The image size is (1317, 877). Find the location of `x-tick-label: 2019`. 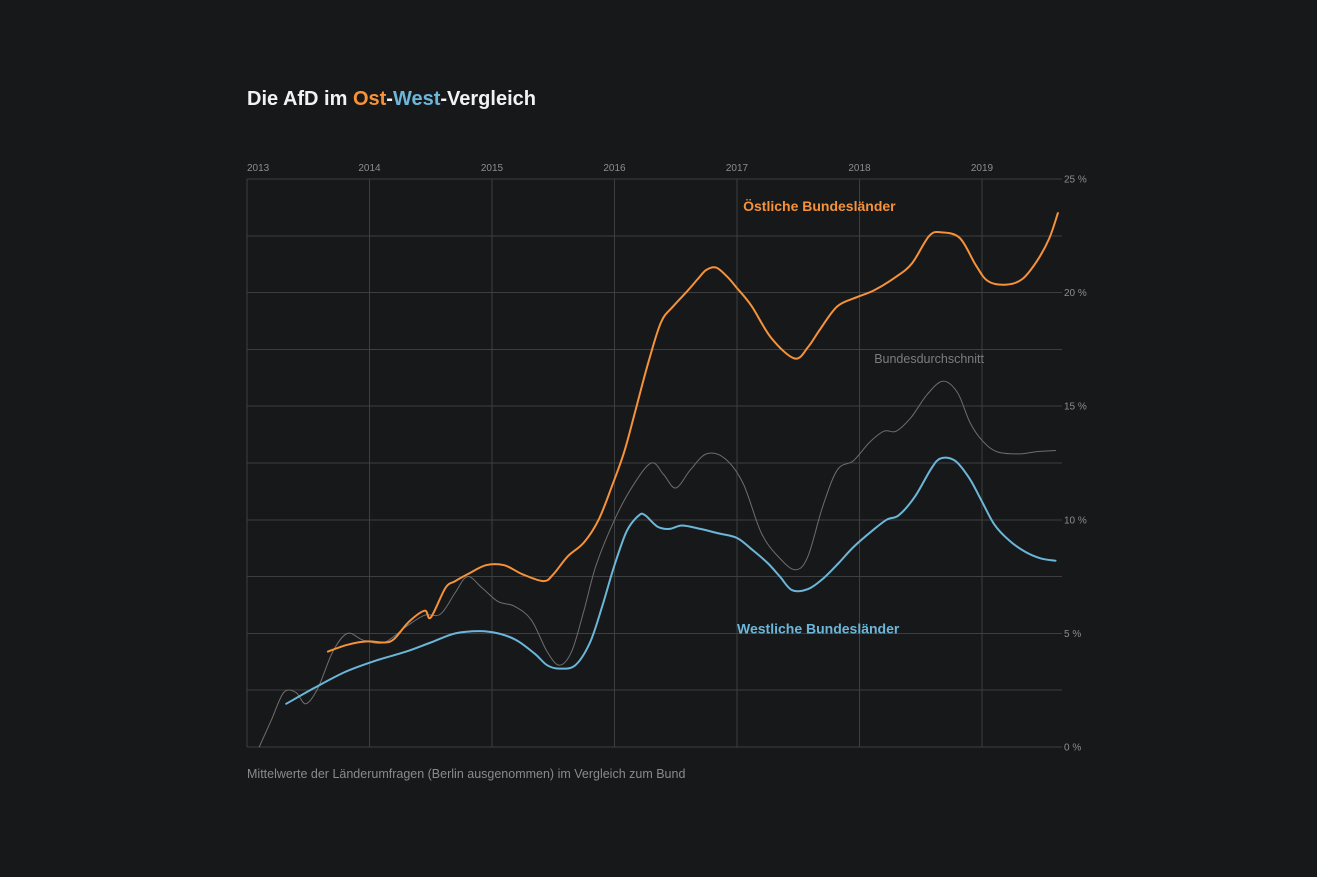

x-tick-label: 2019 is located at coordinates (982, 168).